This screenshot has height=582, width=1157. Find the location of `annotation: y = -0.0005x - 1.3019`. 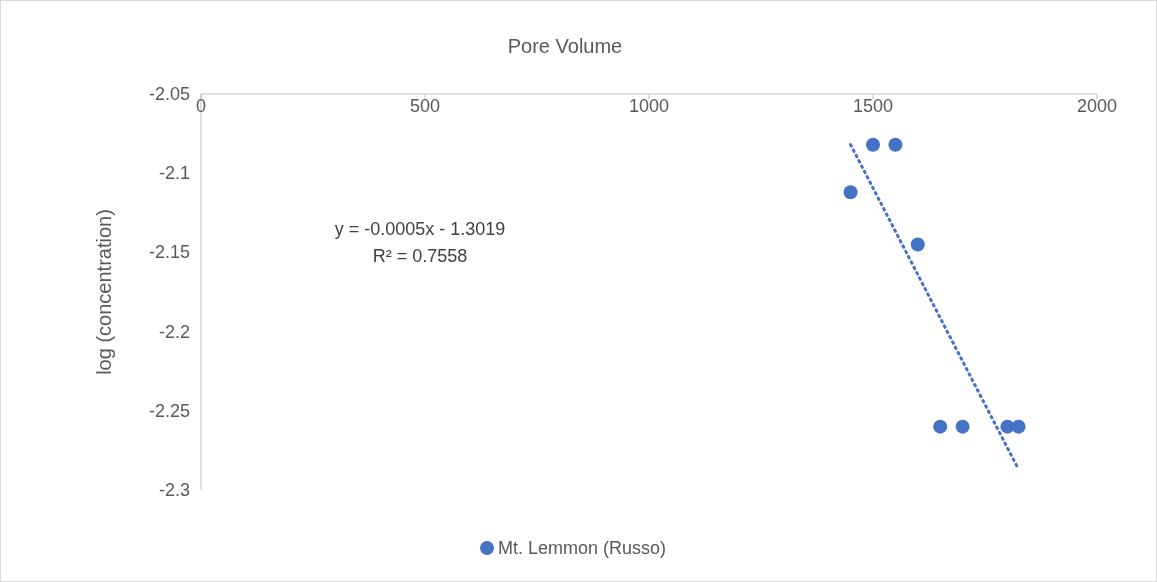

annotation: y = -0.0005x - 1.3019 is located at coordinates (420, 229).